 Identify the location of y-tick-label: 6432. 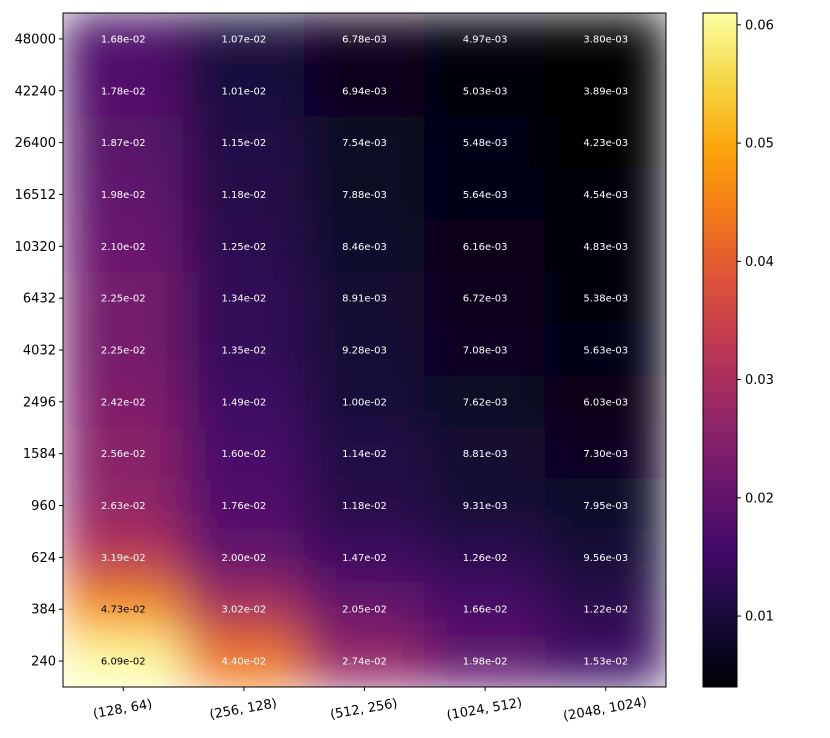
(39, 299).